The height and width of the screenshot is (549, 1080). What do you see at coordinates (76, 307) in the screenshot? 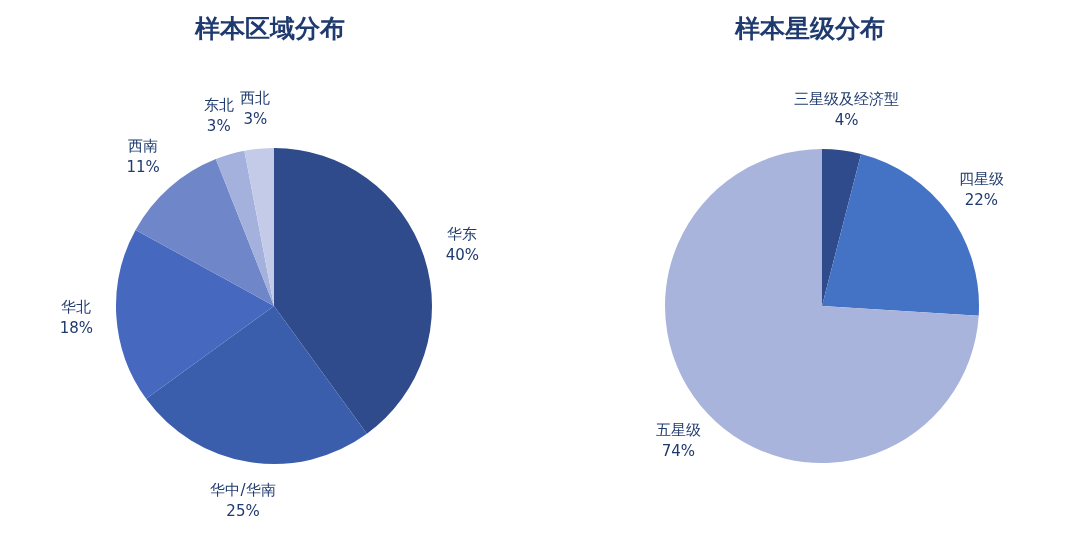
I see `slice-label: 华北` at bounding box center [76, 307].